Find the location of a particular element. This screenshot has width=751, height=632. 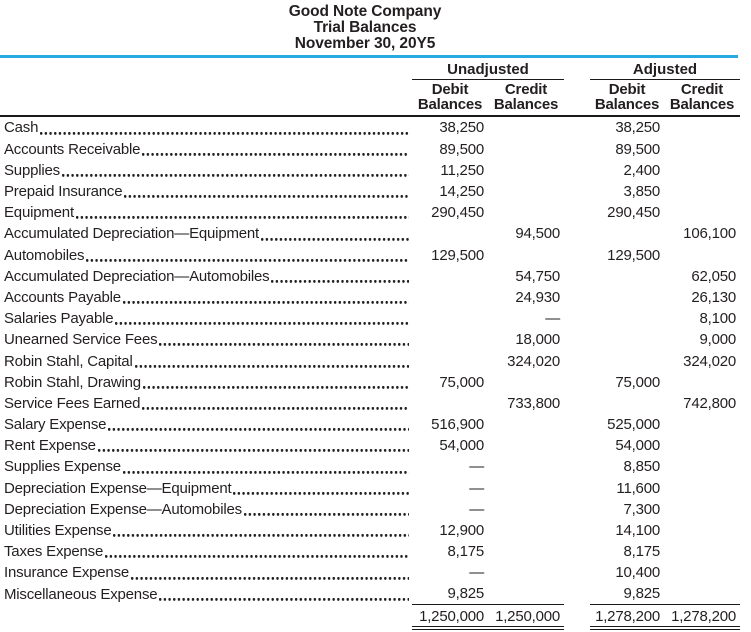

account-name: Salary Expense is located at coordinates (55, 425).